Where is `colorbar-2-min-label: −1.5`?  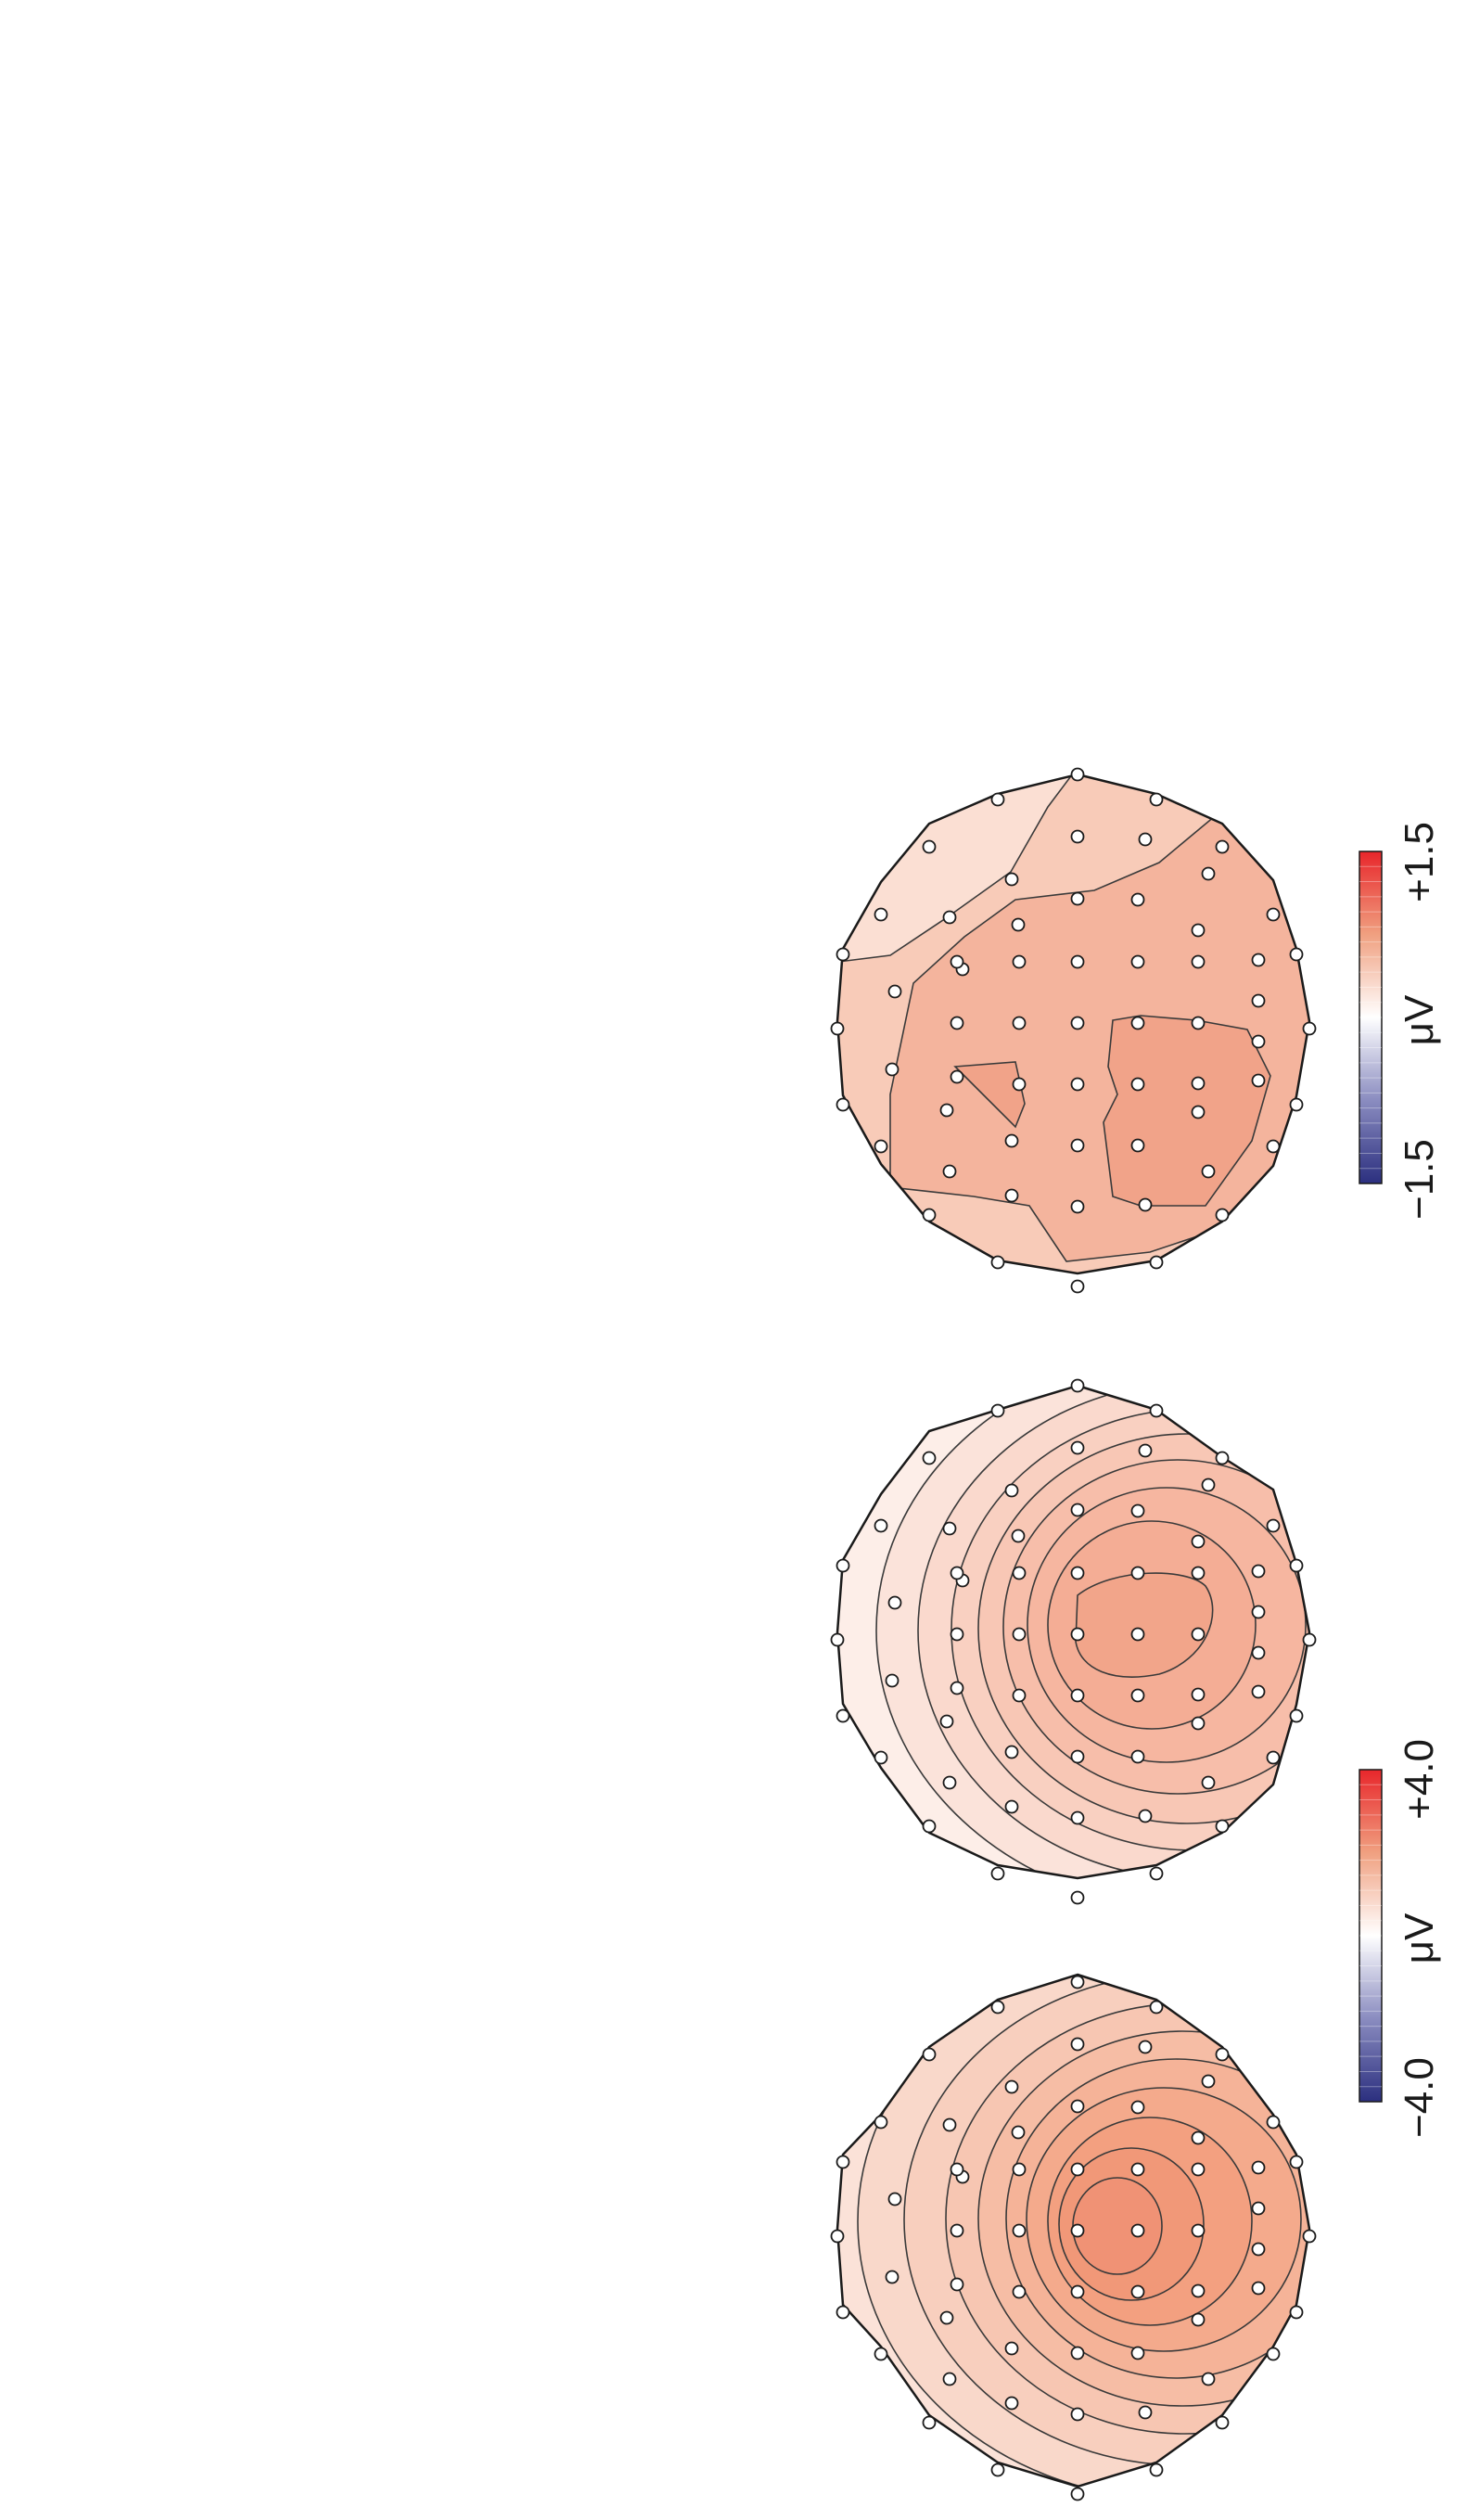 colorbar-2-min-label: −1.5 is located at coordinates (1419, 1179).